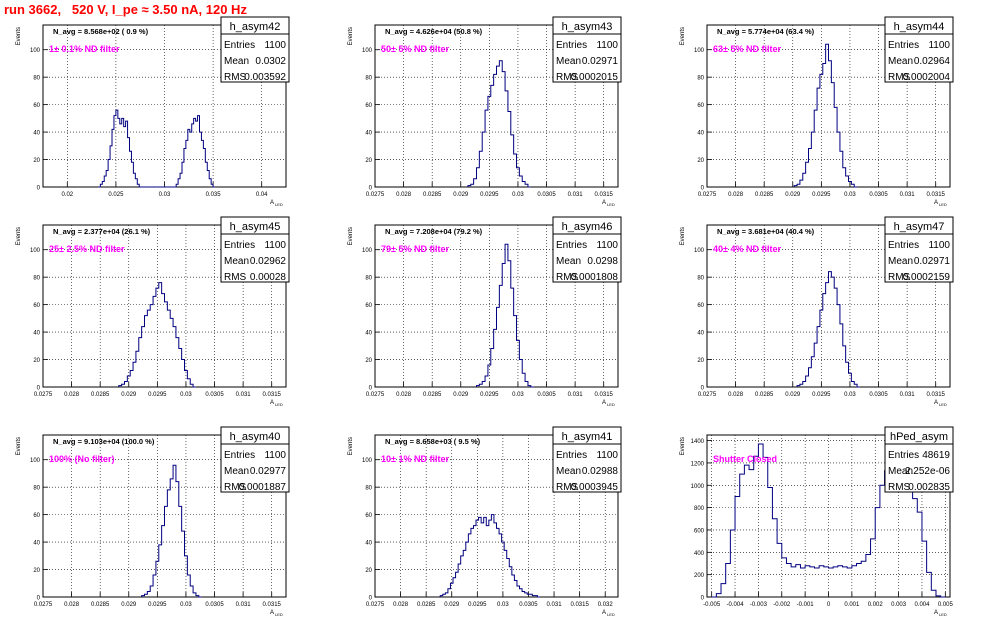 This screenshot has width=996, height=622. I want to click on navg-label: N_avg = 5.774e+04 (63.4 %), so click(766, 31).